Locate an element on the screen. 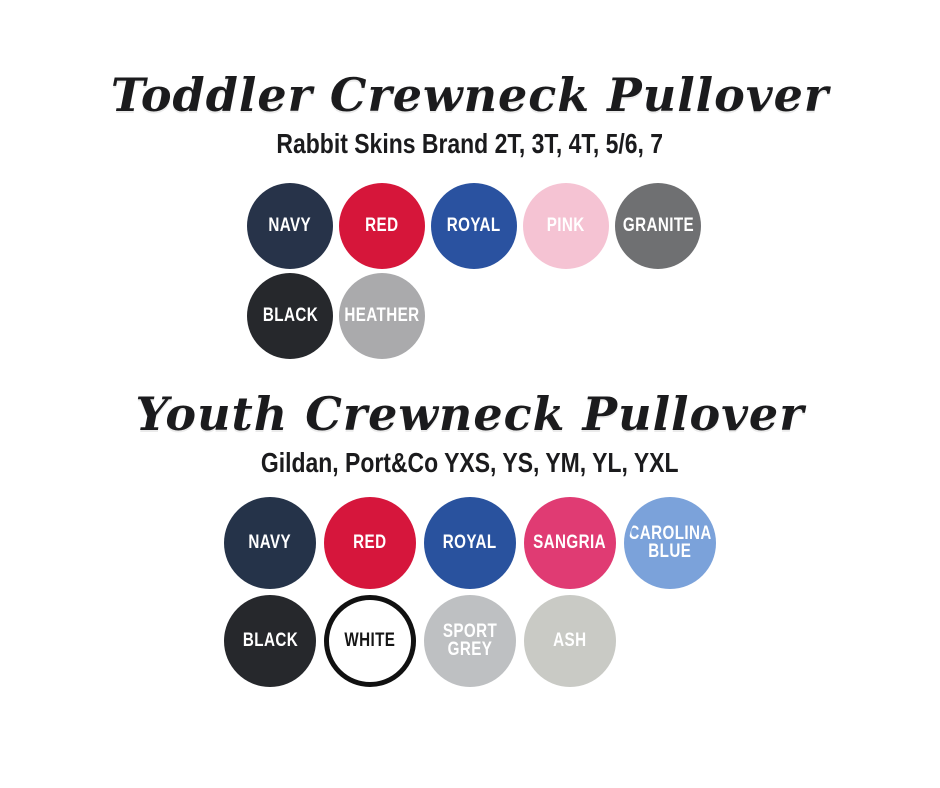  color-swatch-pink: PINK is located at coordinates (566, 226).